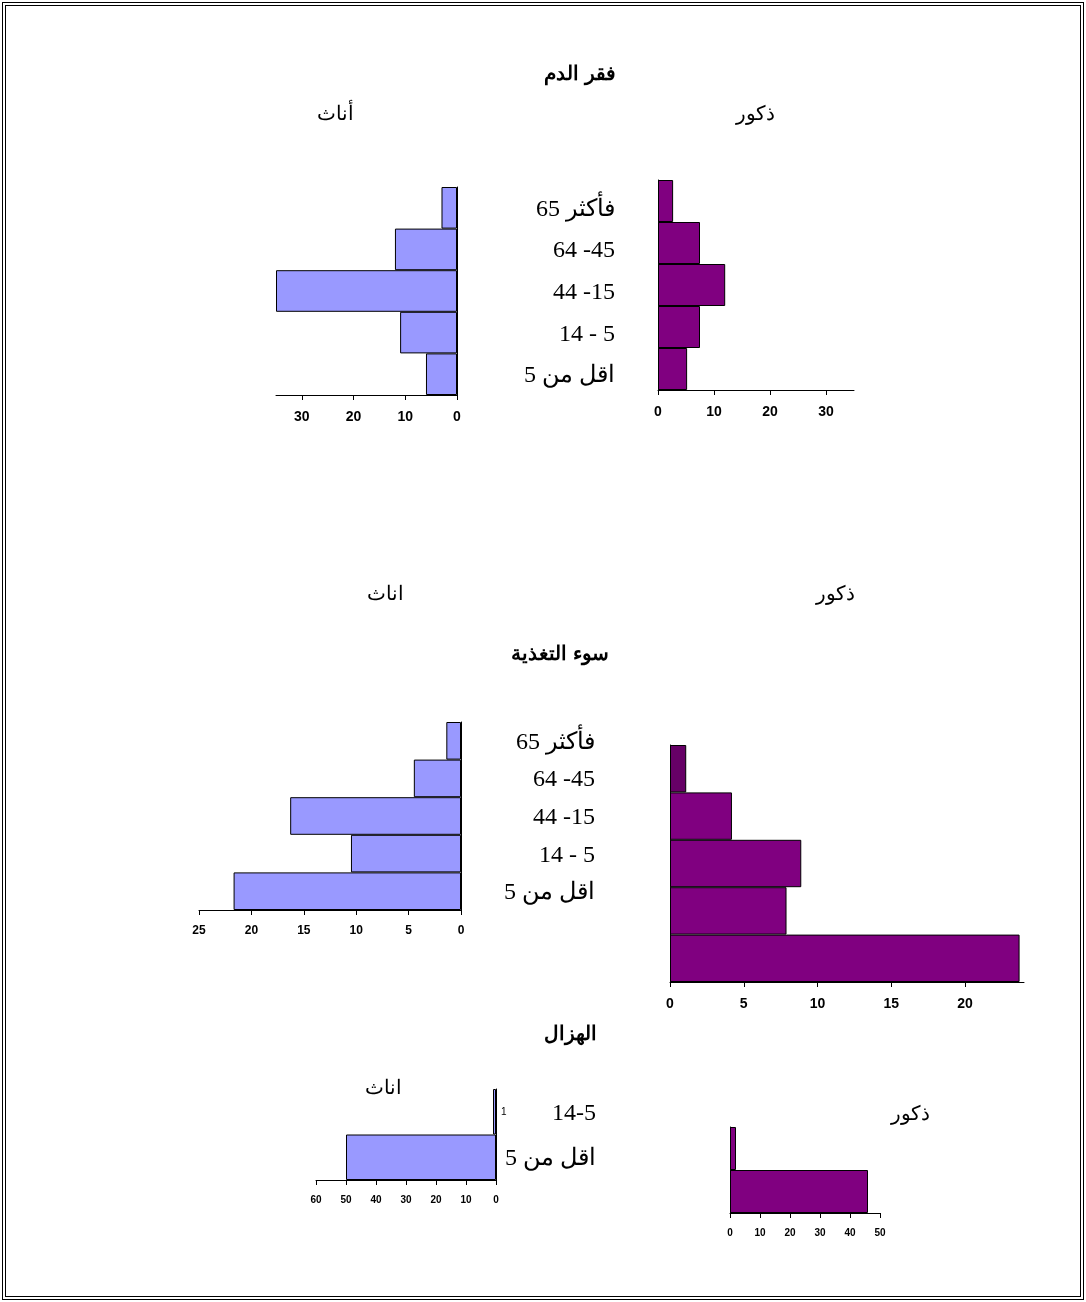 The height and width of the screenshot is (1302, 1086). What do you see at coordinates (316, 1199) in the screenshot?
I see `x-tick-label: 60` at bounding box center [316, 1199].